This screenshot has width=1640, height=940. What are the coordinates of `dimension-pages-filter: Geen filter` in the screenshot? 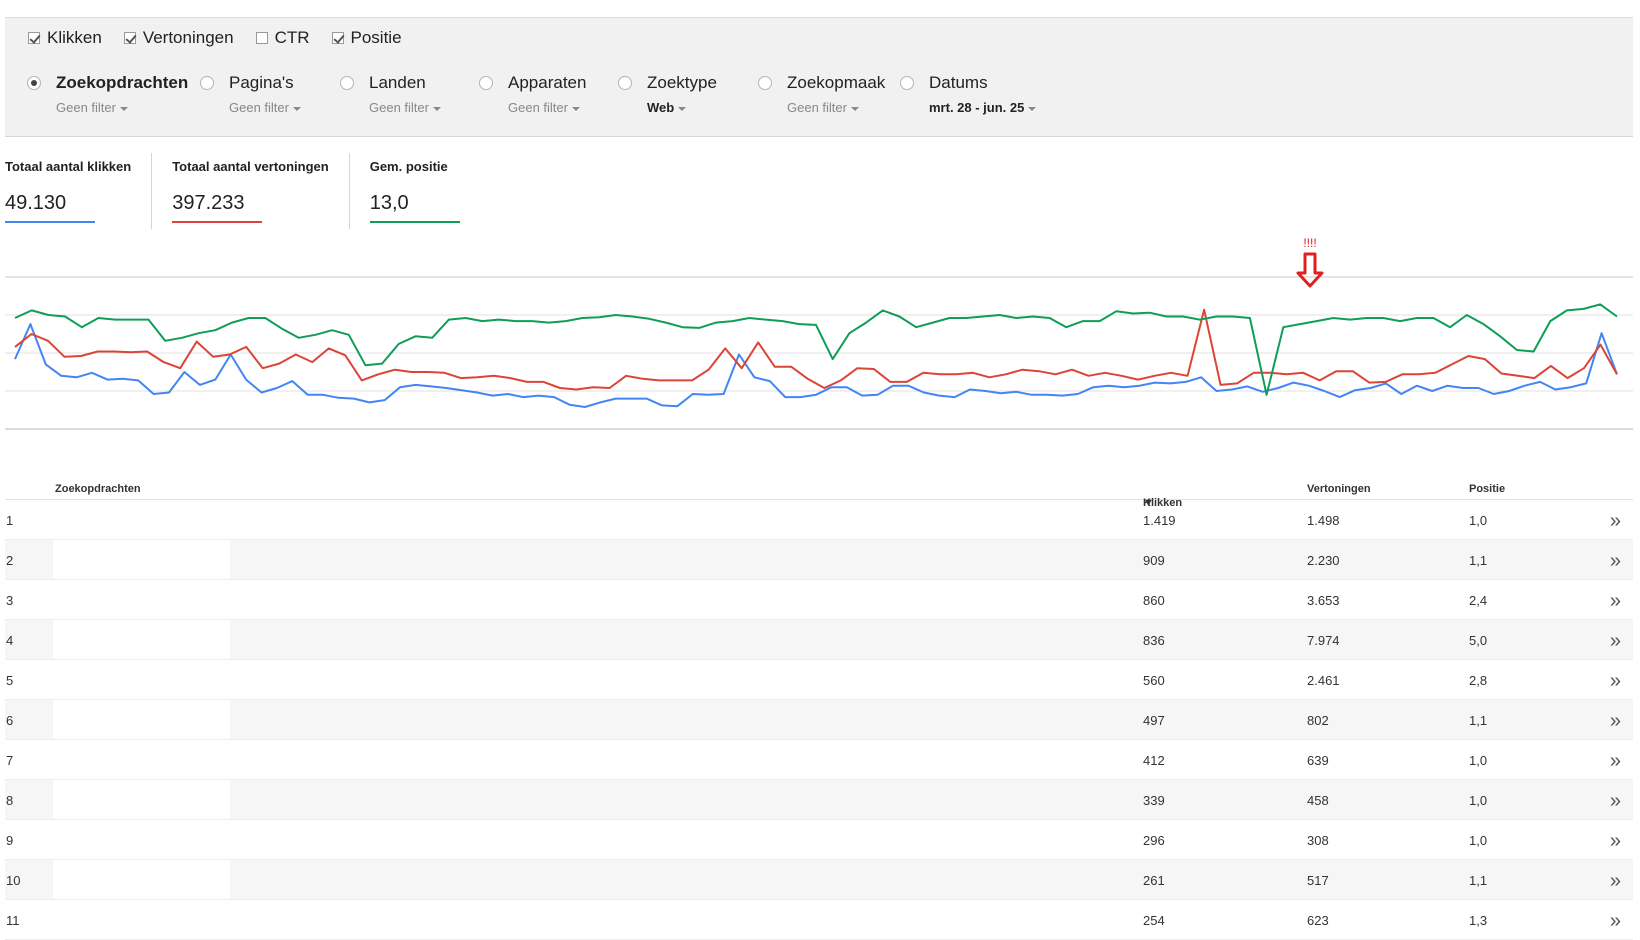 It's located at (265, 107).